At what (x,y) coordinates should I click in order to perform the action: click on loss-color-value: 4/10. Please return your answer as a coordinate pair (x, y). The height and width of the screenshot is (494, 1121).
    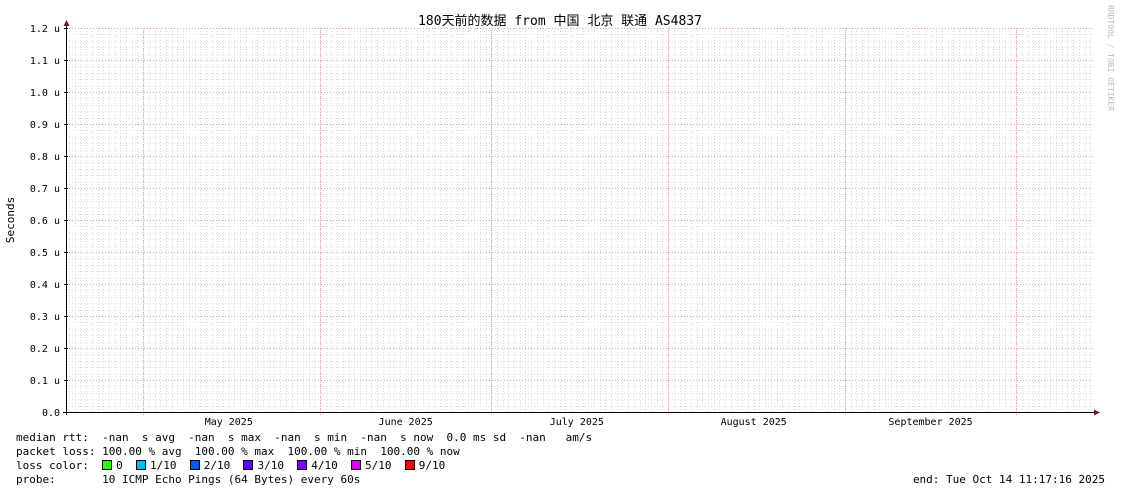
    Looking at the image, I should click on (324, 465).